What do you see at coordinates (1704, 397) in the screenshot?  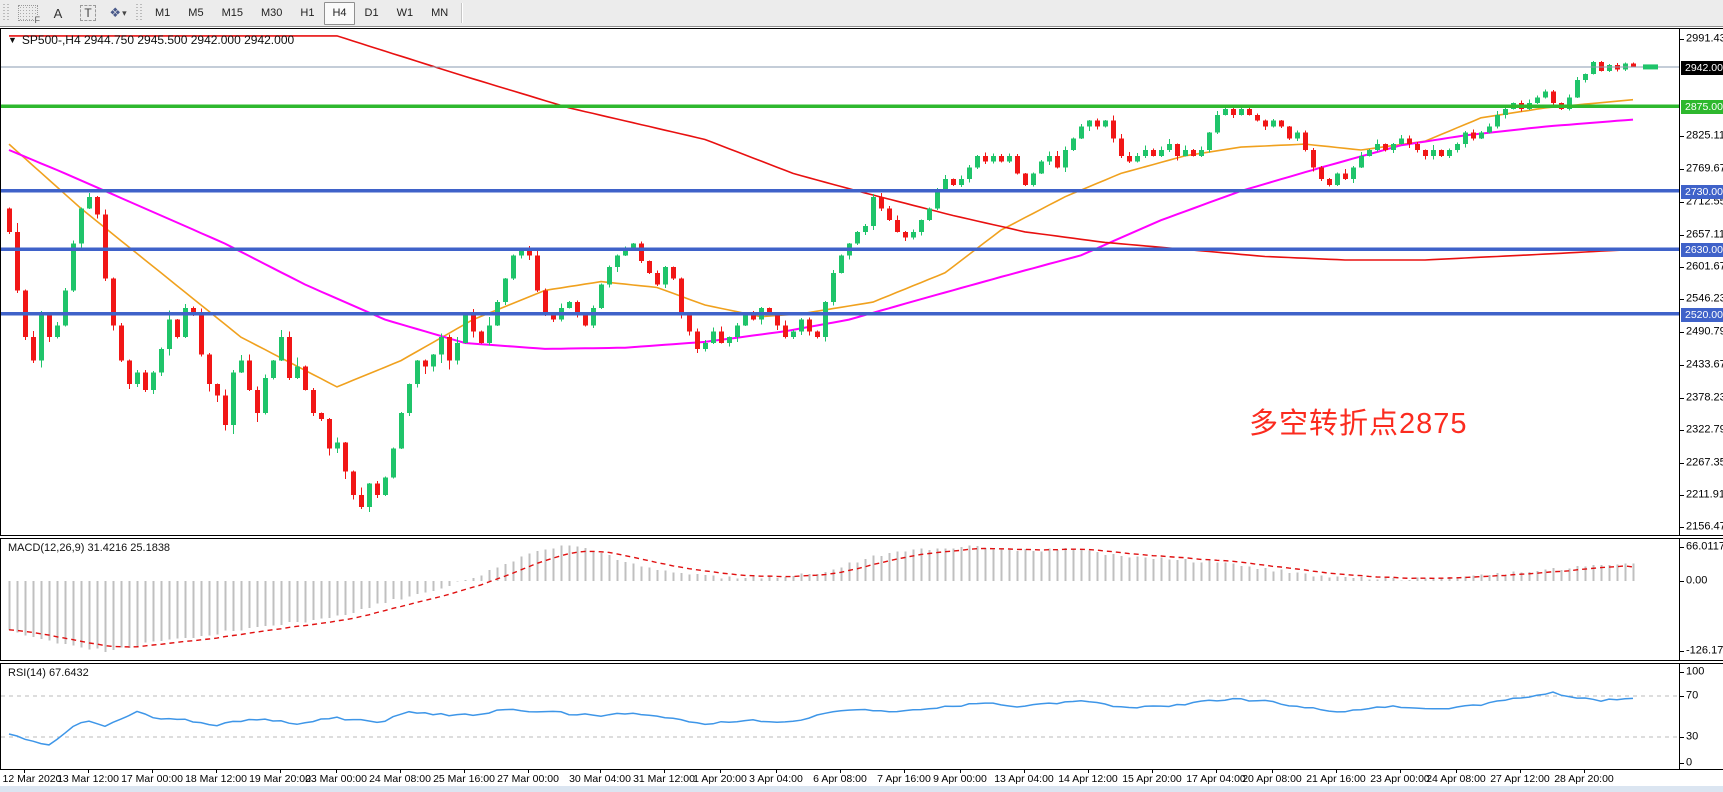 I see `price-axis-label: 2378.230` at bounding box center [1704, 397].